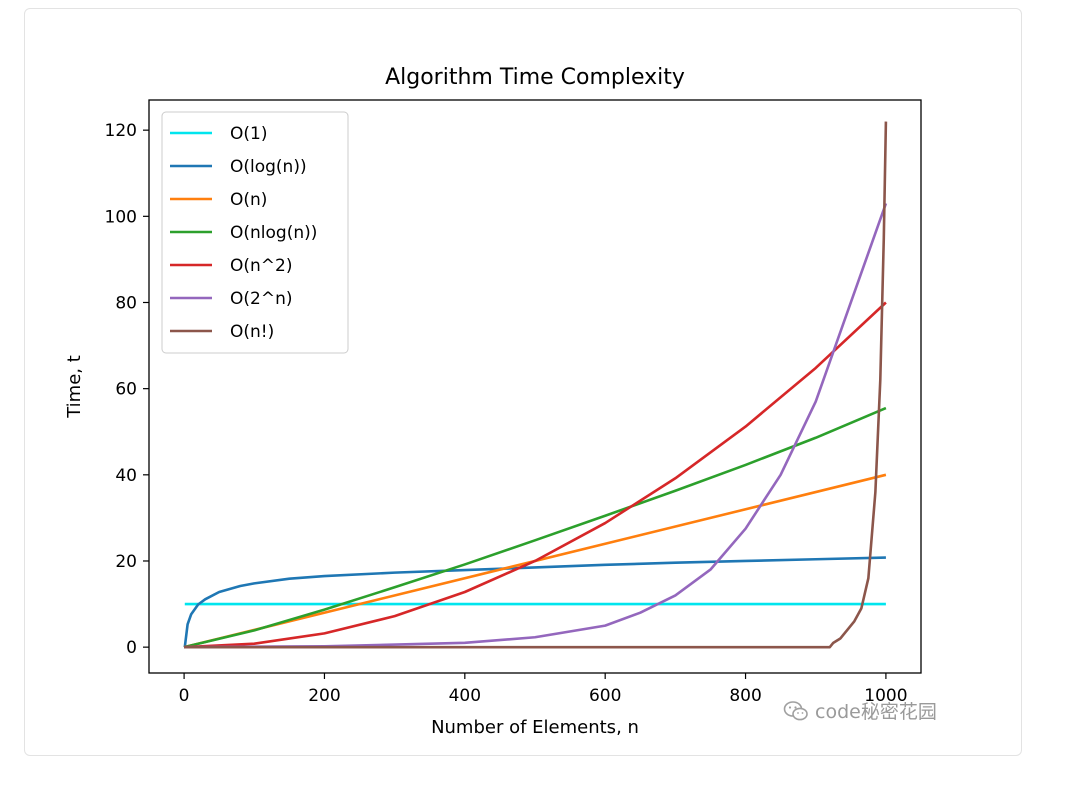 This screenshot has width=1080, height=794. I want to click on y-tick-label: 0, so click(131, 648).